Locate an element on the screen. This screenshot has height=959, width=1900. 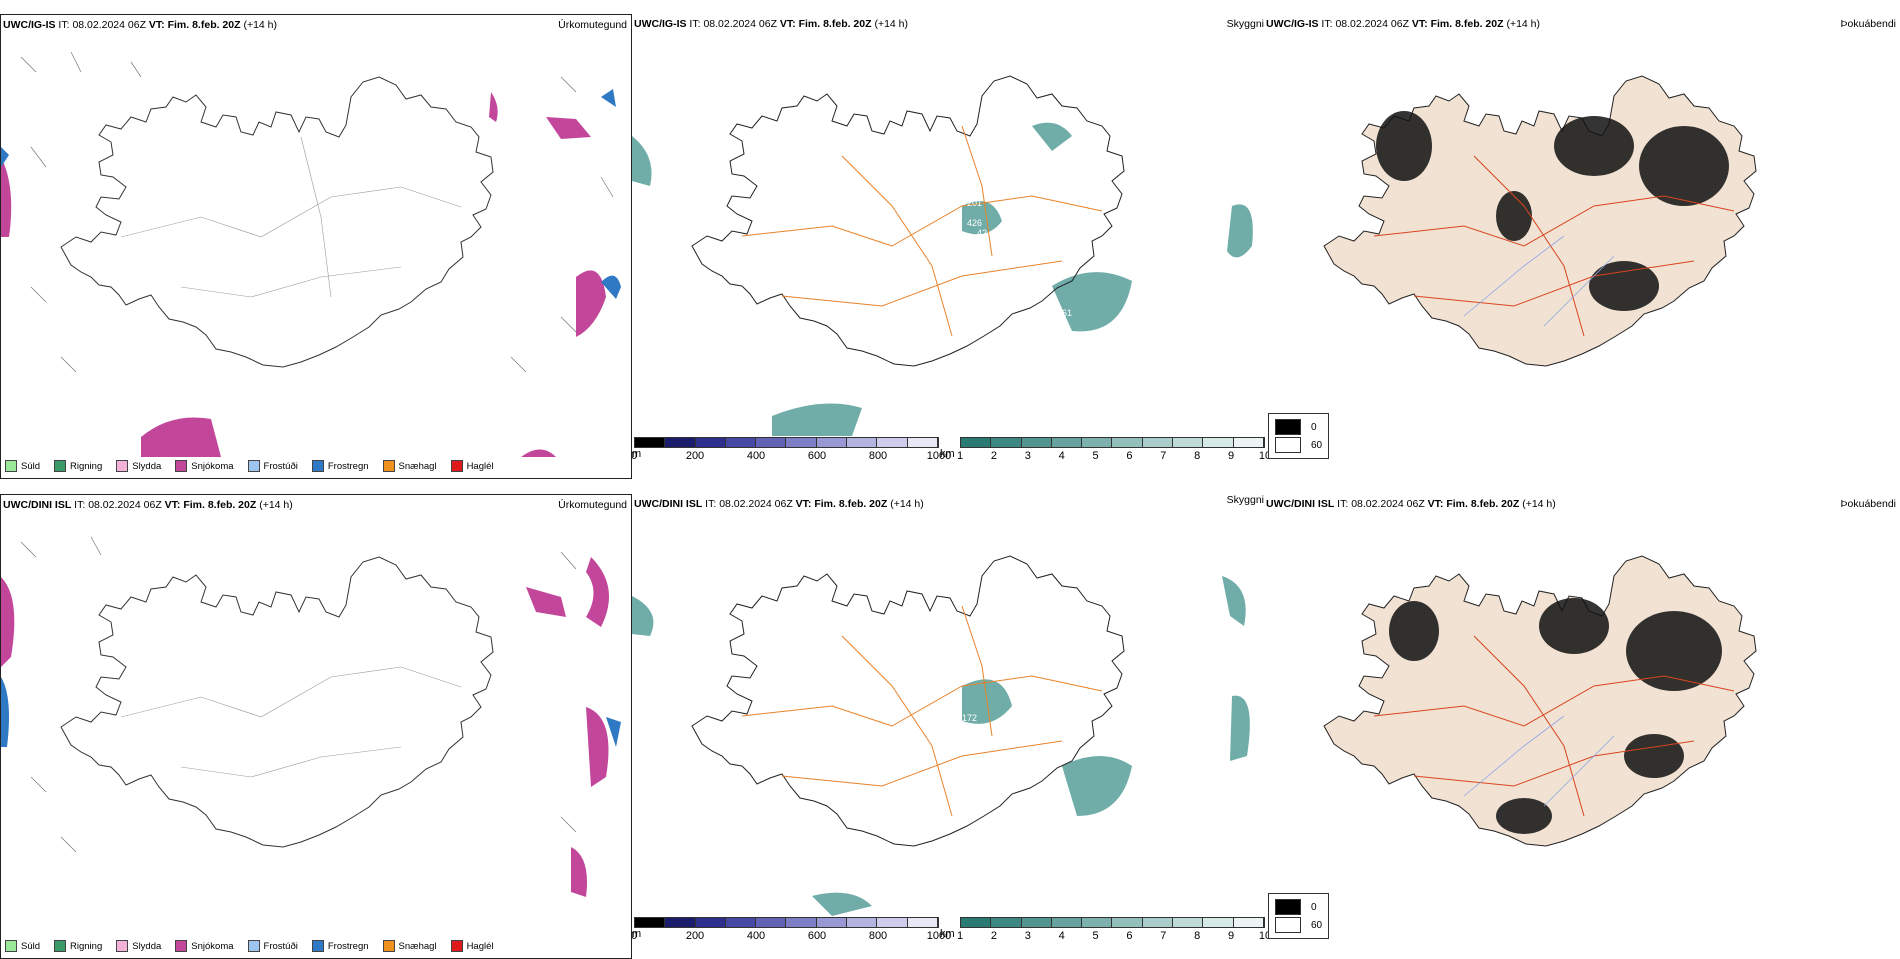
colorbar-tick: 9 is located at coordinates (1231, 936).